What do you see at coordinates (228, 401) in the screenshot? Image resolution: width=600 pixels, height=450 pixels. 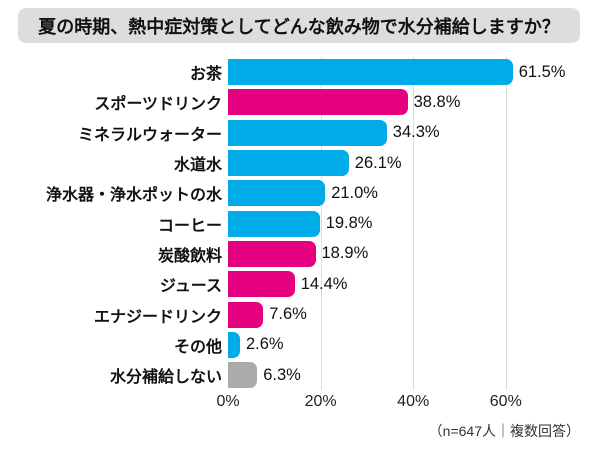 I see `x-tick-label: 0%` at bounding box center [228, 401].